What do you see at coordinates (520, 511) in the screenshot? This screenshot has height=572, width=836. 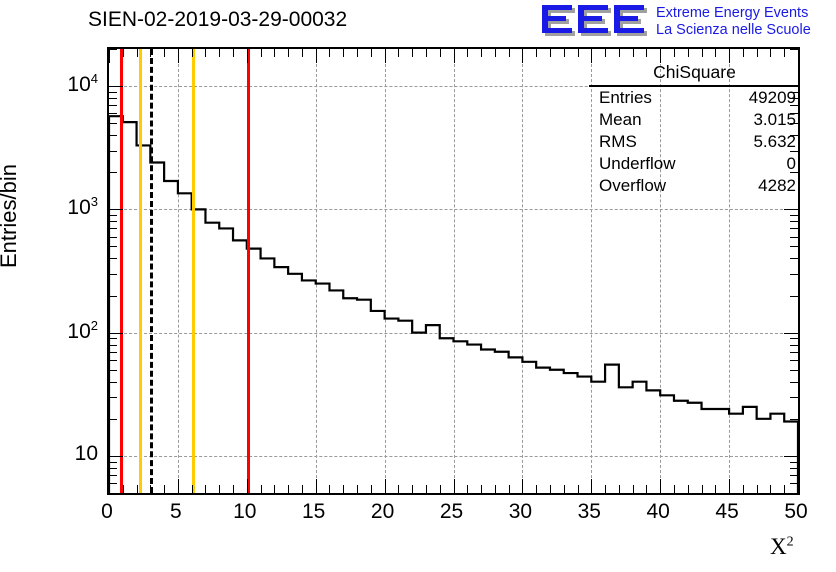 I see `x-tick-label: 30` at bounding box center [520, 511].